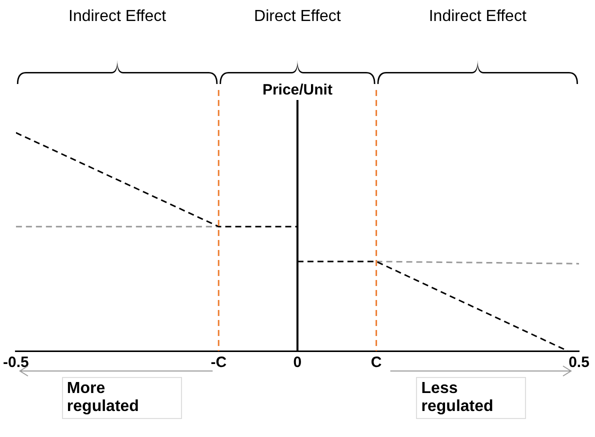 This screenshot has width=595, height=437. I want to click on x-tick-label: -0.5, so click(15, 363).